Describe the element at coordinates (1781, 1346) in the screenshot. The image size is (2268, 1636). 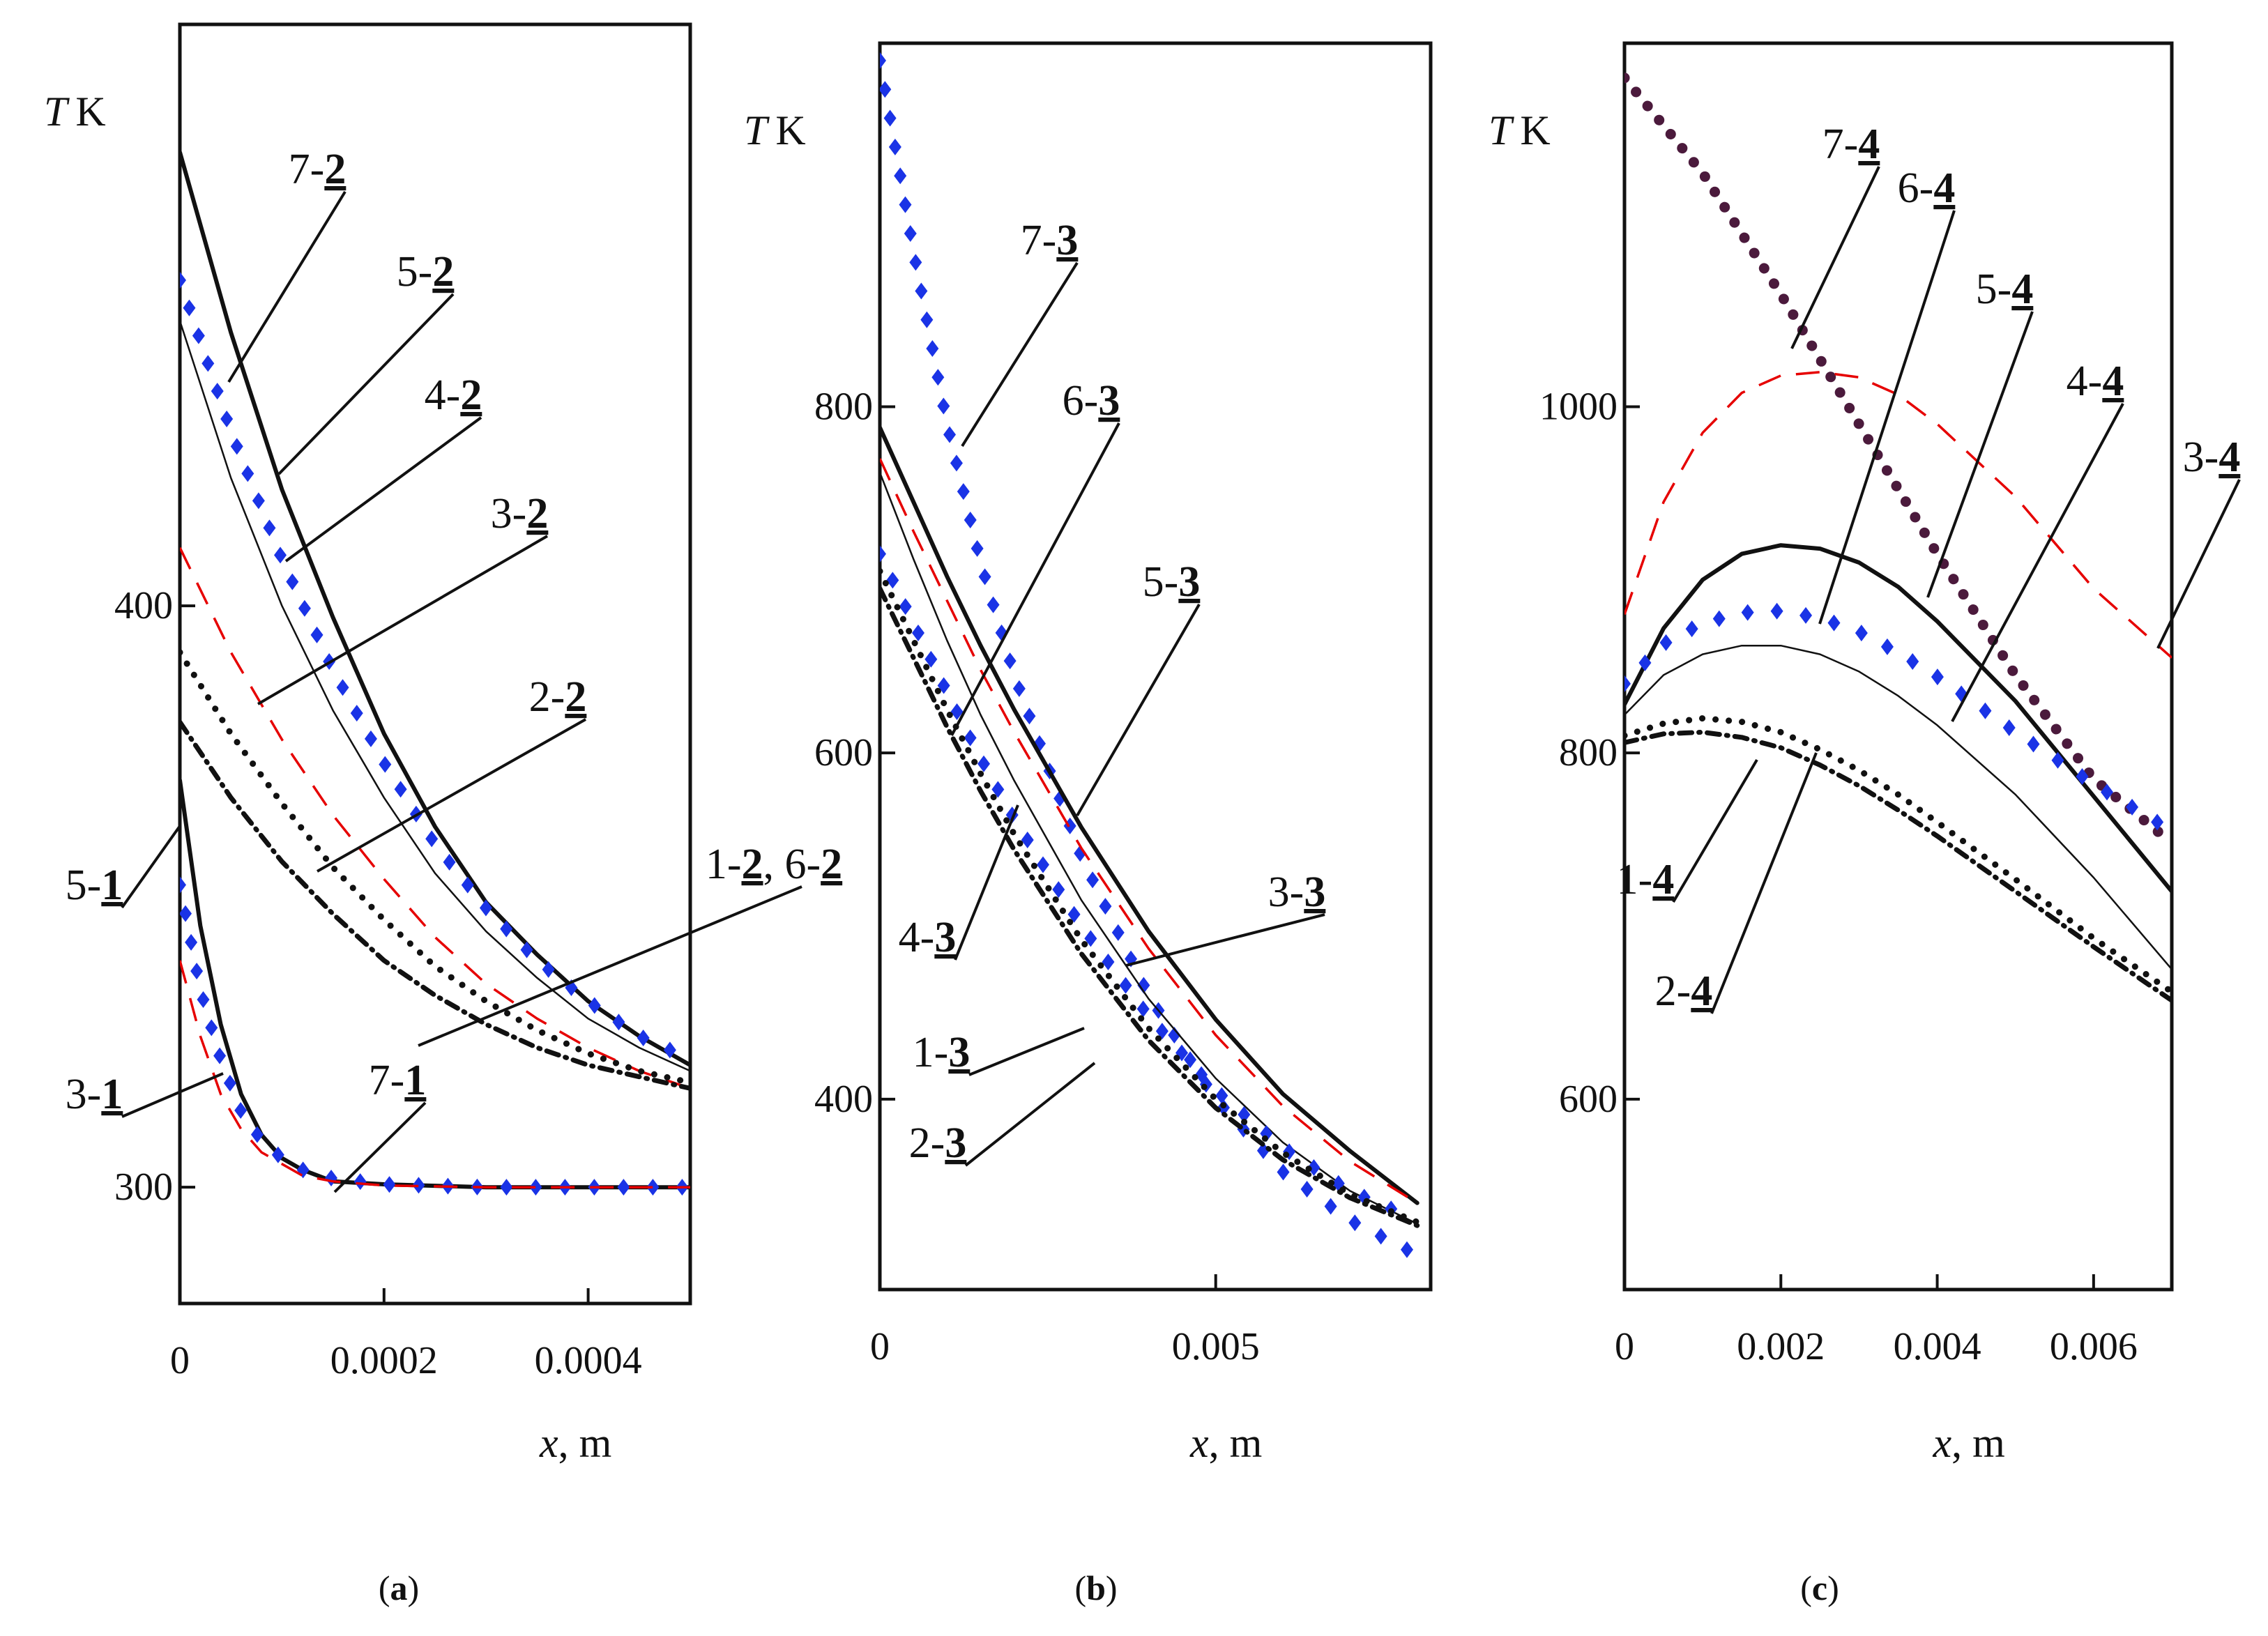
I see `x-tick-label: 0.002` at that location.